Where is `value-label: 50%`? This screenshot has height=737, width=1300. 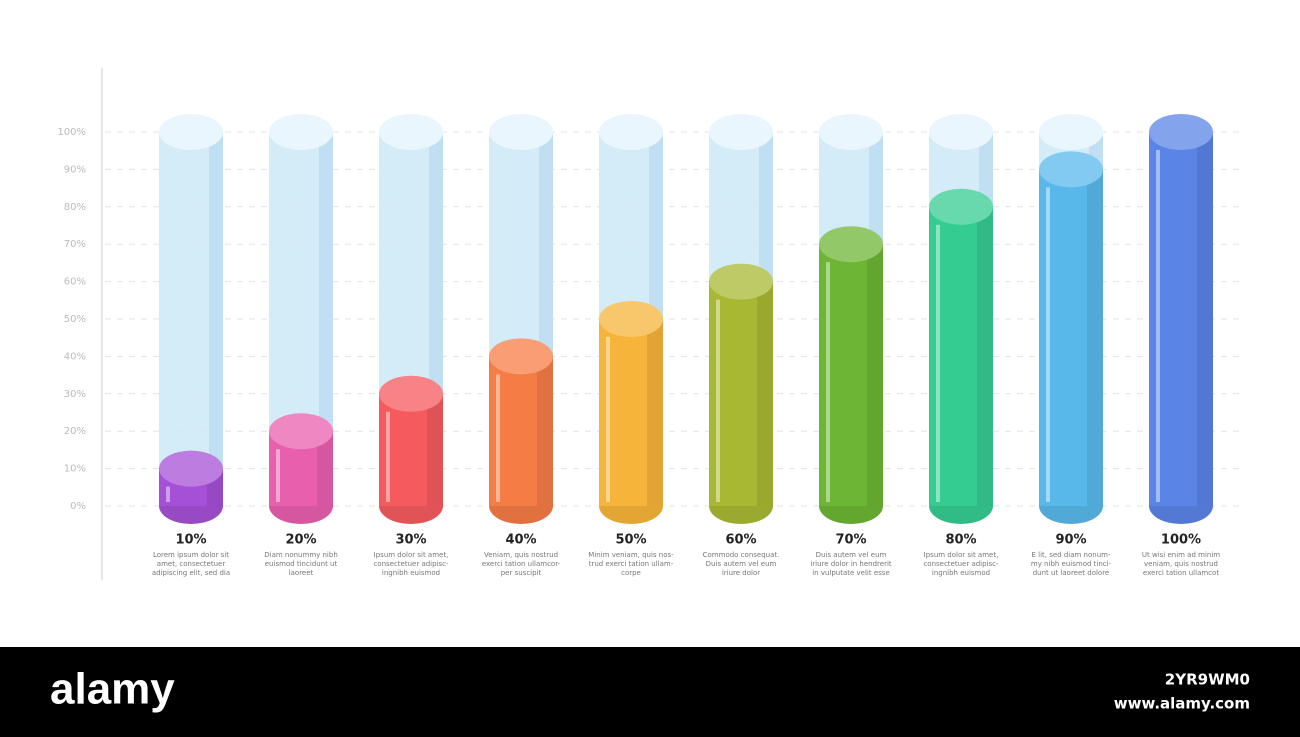
value-label: 50% is located at coordinates (630, 540).